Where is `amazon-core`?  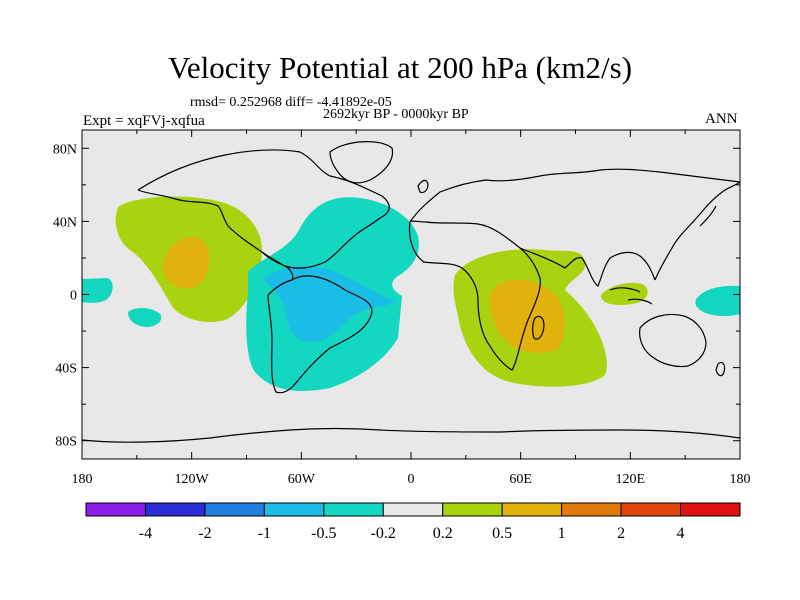 amazon-core is located at coordinates (328, 304).